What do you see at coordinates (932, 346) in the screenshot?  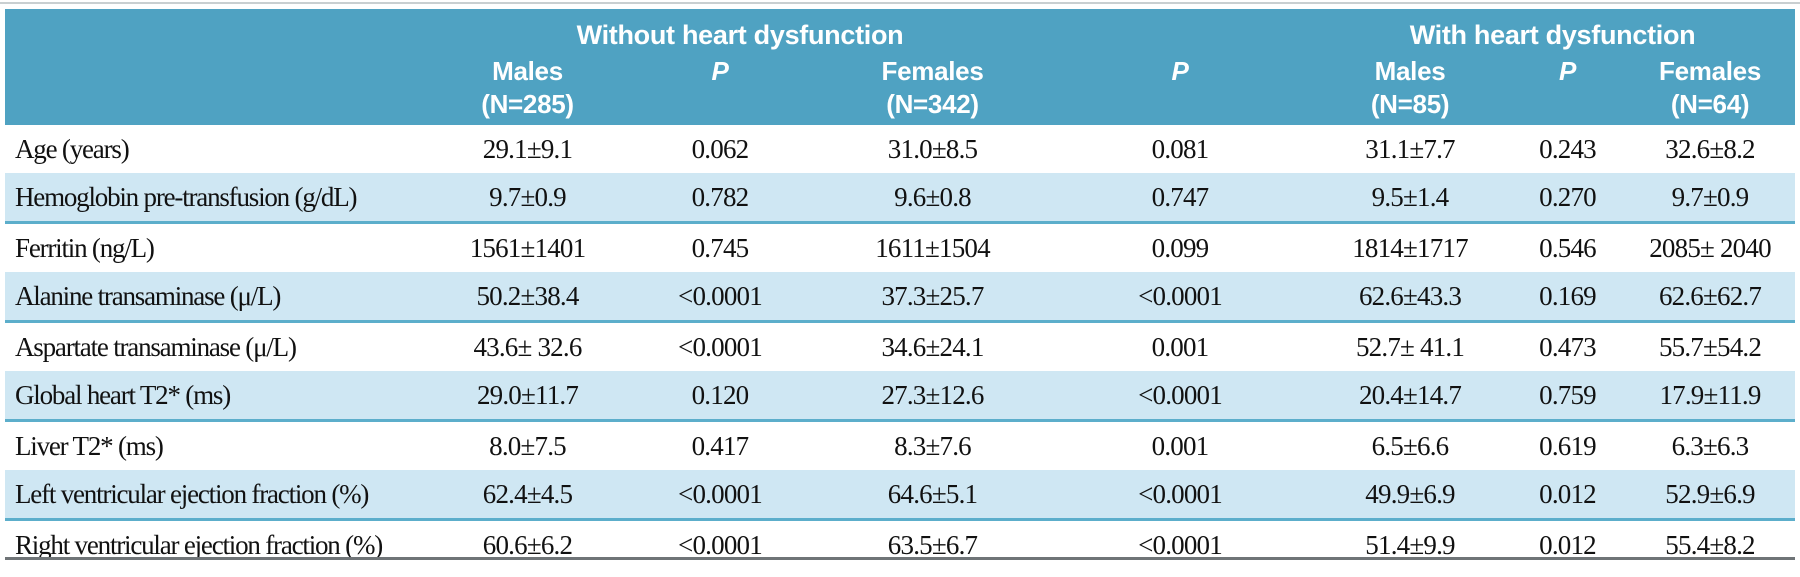 I see `value-cell: 34.6±24.1` at bounding box center [932, 346].